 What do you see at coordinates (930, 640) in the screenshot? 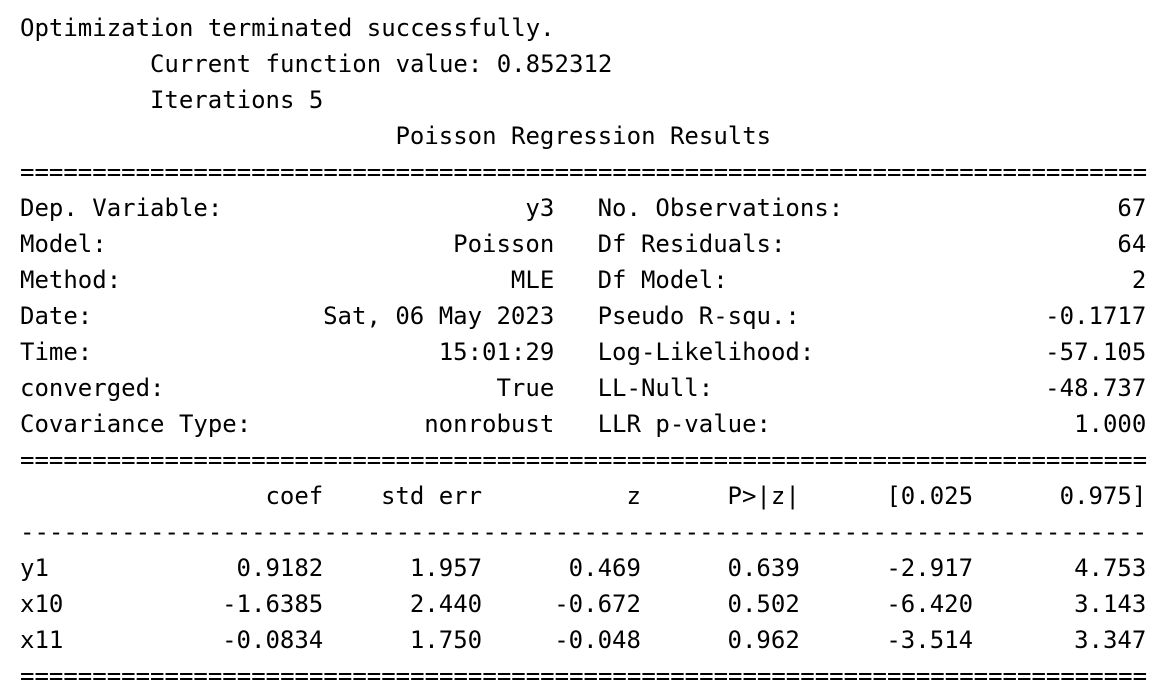
I see `cell-value: -3.514` at bounding box center [930, 640].